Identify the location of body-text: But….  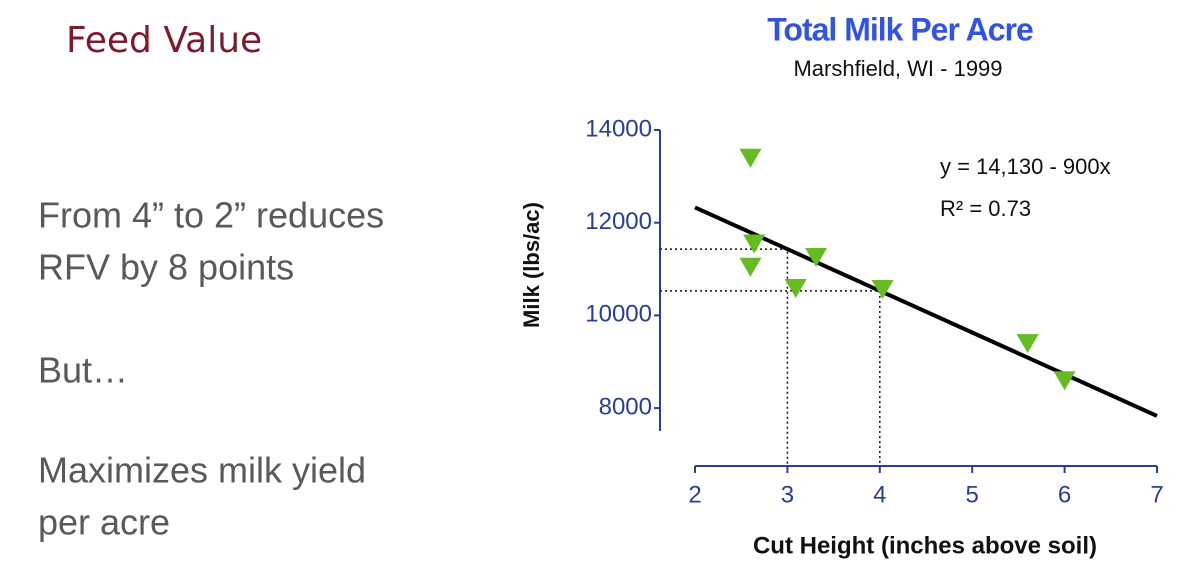
(83, 370).